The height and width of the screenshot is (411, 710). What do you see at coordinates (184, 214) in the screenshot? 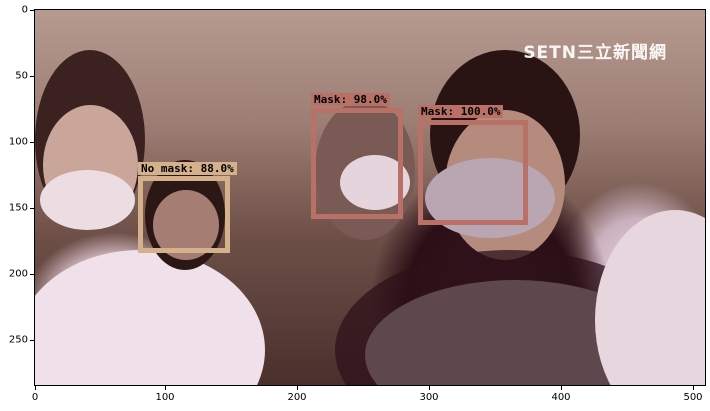
I see `detection-box-no-mask` at bounding box center [184, 214].